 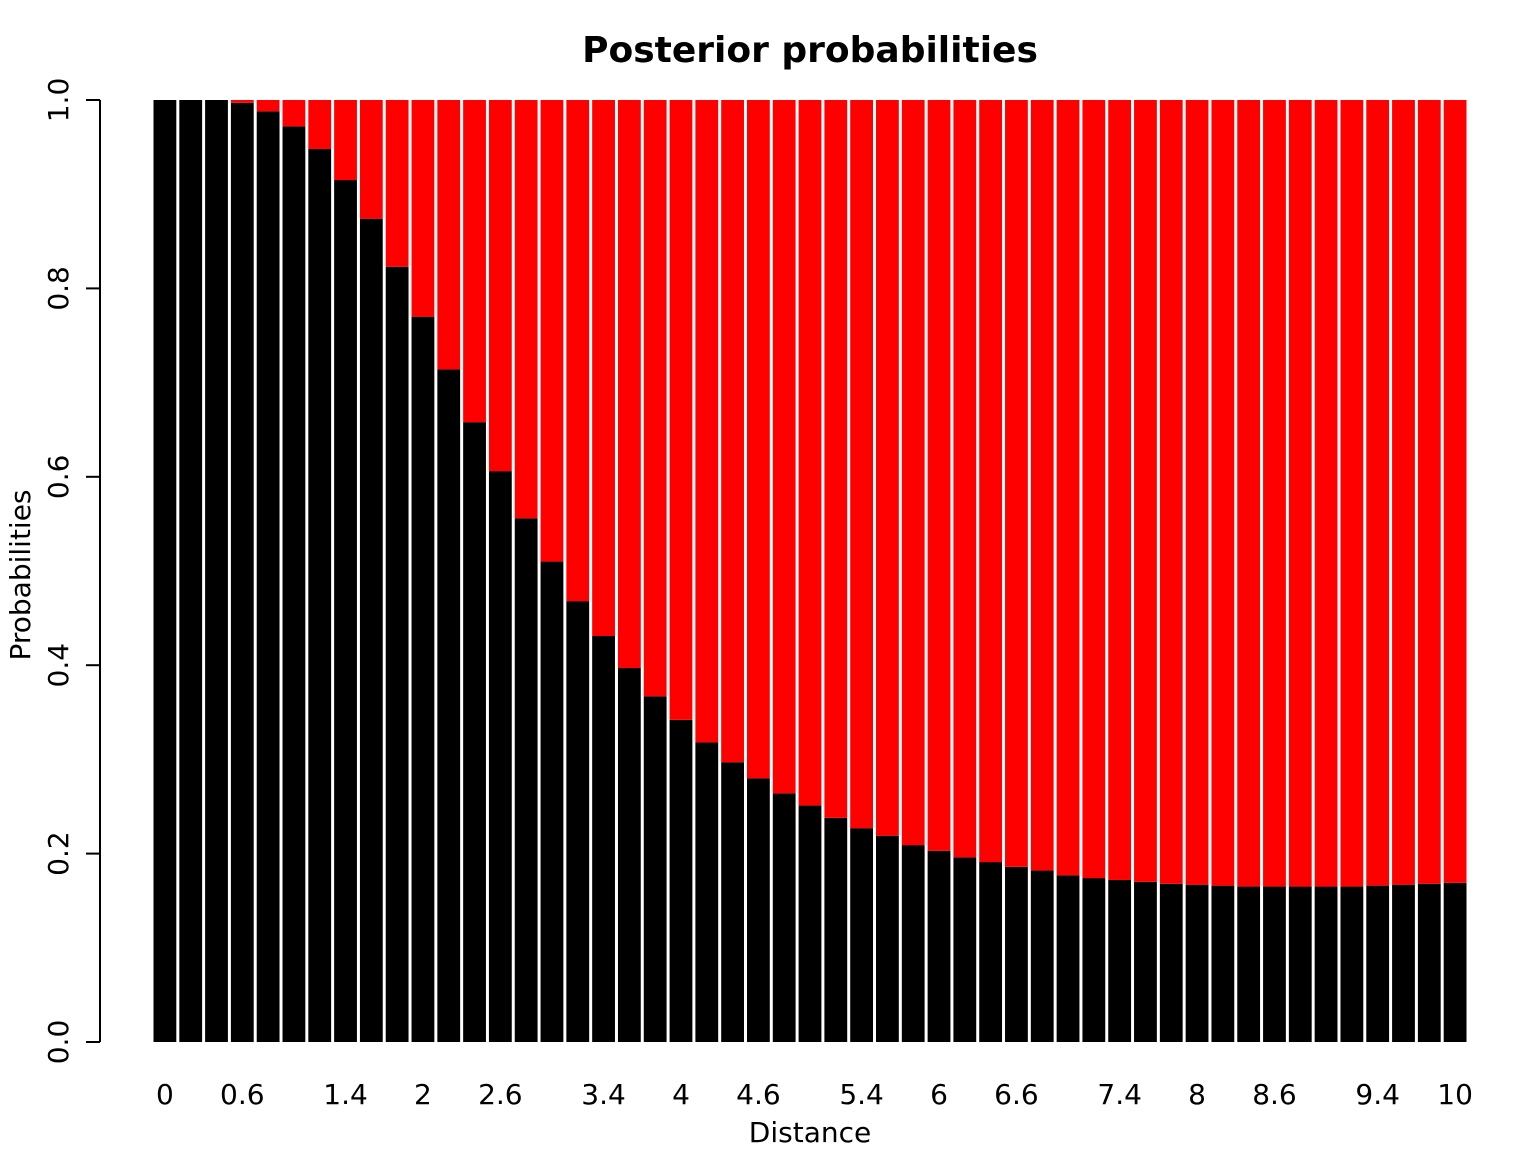 I want to click on y-axis-label: Probabilities, so click(x=20, y=574).